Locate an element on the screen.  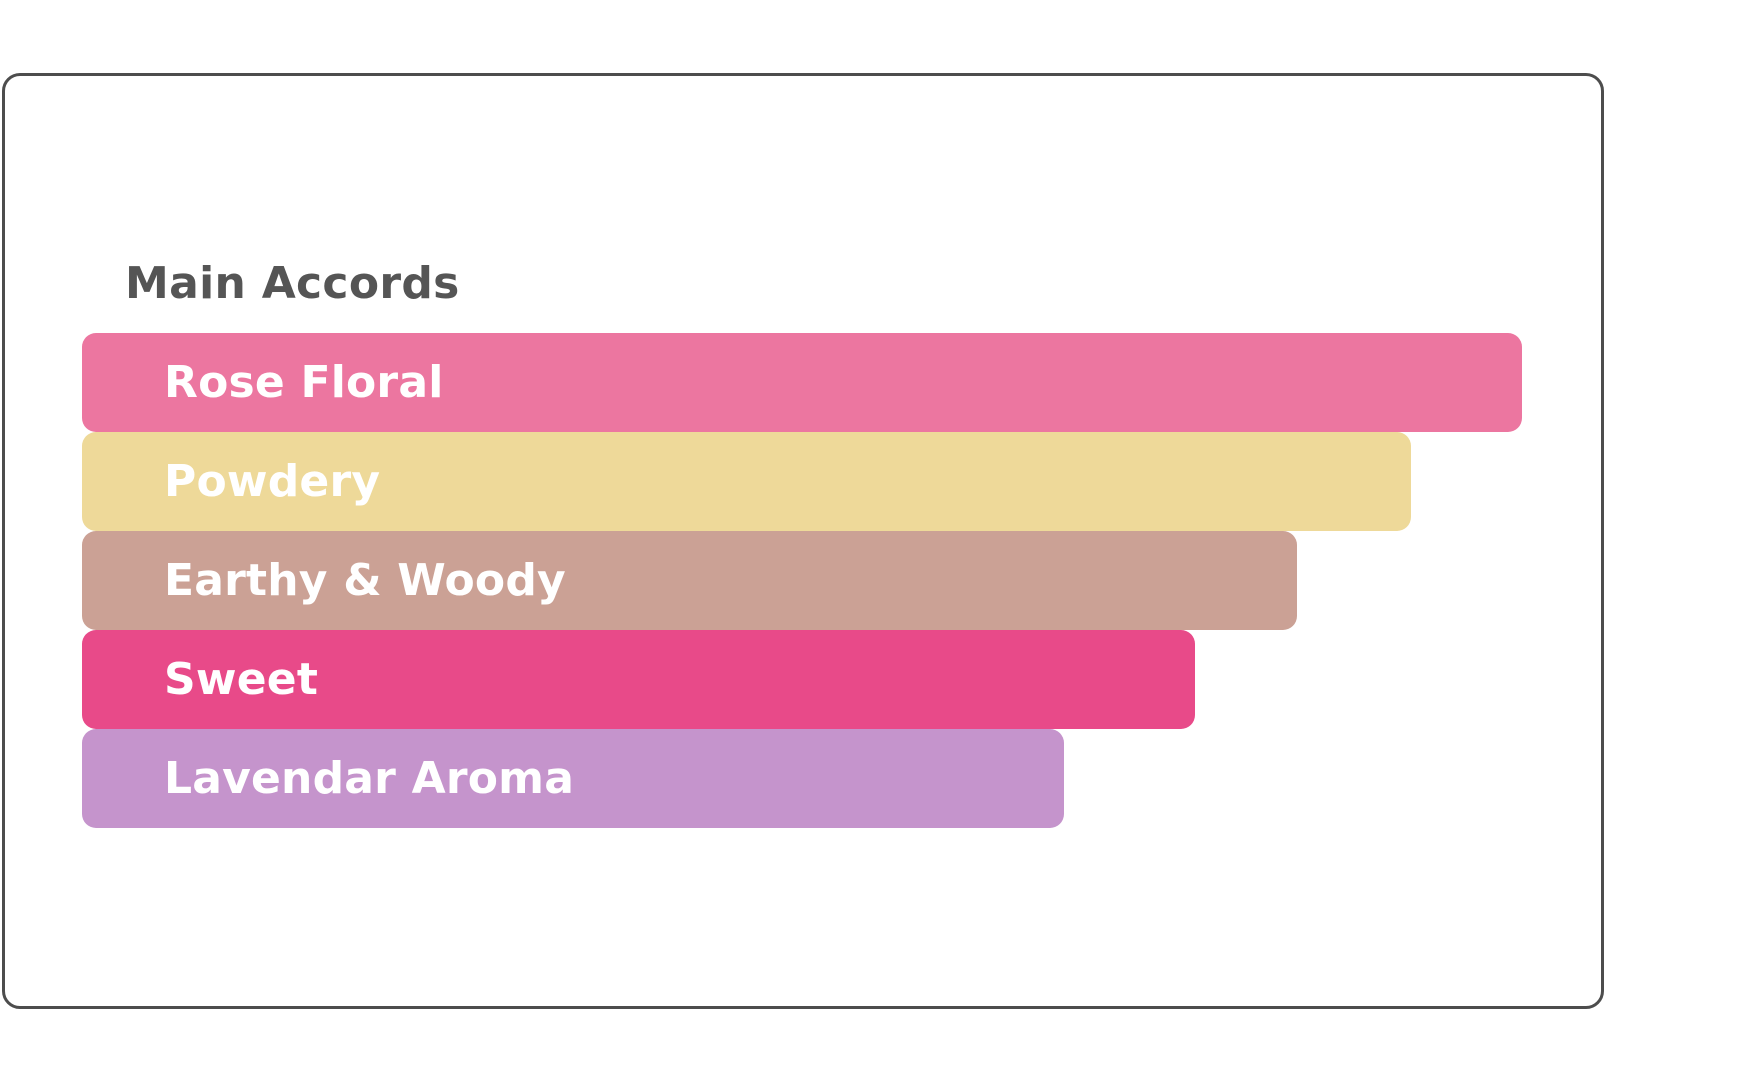
accord-label: Powdery is located at coordinates (272, 481).